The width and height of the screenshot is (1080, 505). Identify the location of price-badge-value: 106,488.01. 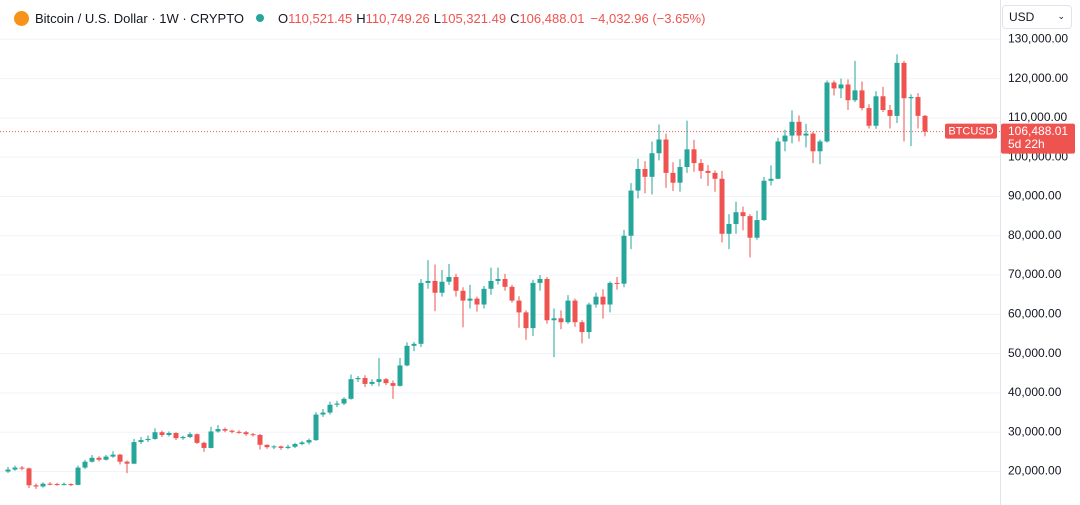
(1038, 131).